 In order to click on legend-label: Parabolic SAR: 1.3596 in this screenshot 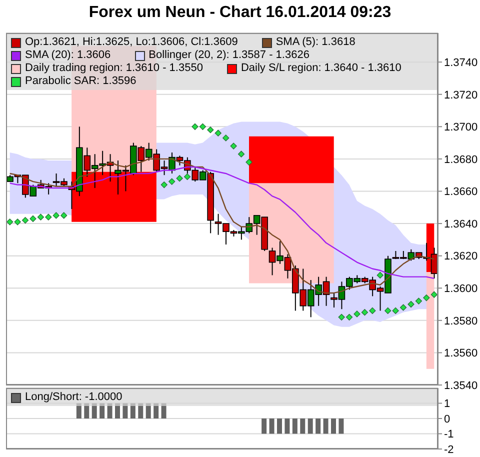, I will do `click(80, 81)`.